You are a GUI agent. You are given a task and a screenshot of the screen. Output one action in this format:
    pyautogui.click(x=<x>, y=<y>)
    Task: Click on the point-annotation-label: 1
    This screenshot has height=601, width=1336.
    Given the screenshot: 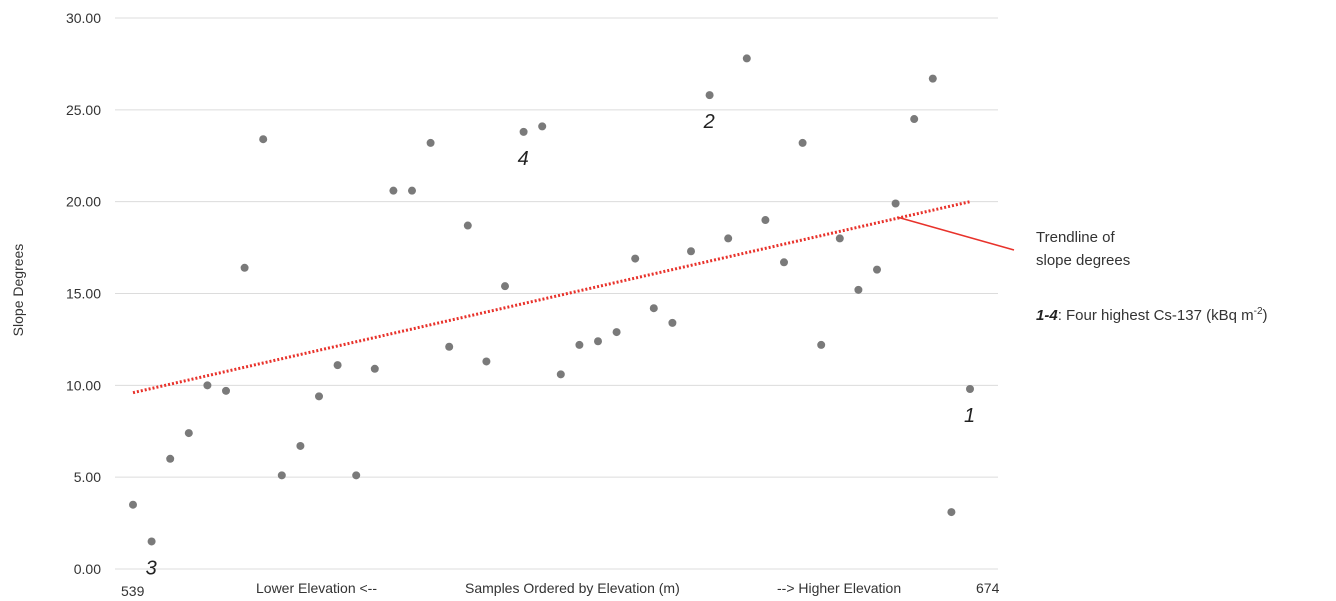 What is the action you would take?
    pyautogui.click(x=969, y=416)
    